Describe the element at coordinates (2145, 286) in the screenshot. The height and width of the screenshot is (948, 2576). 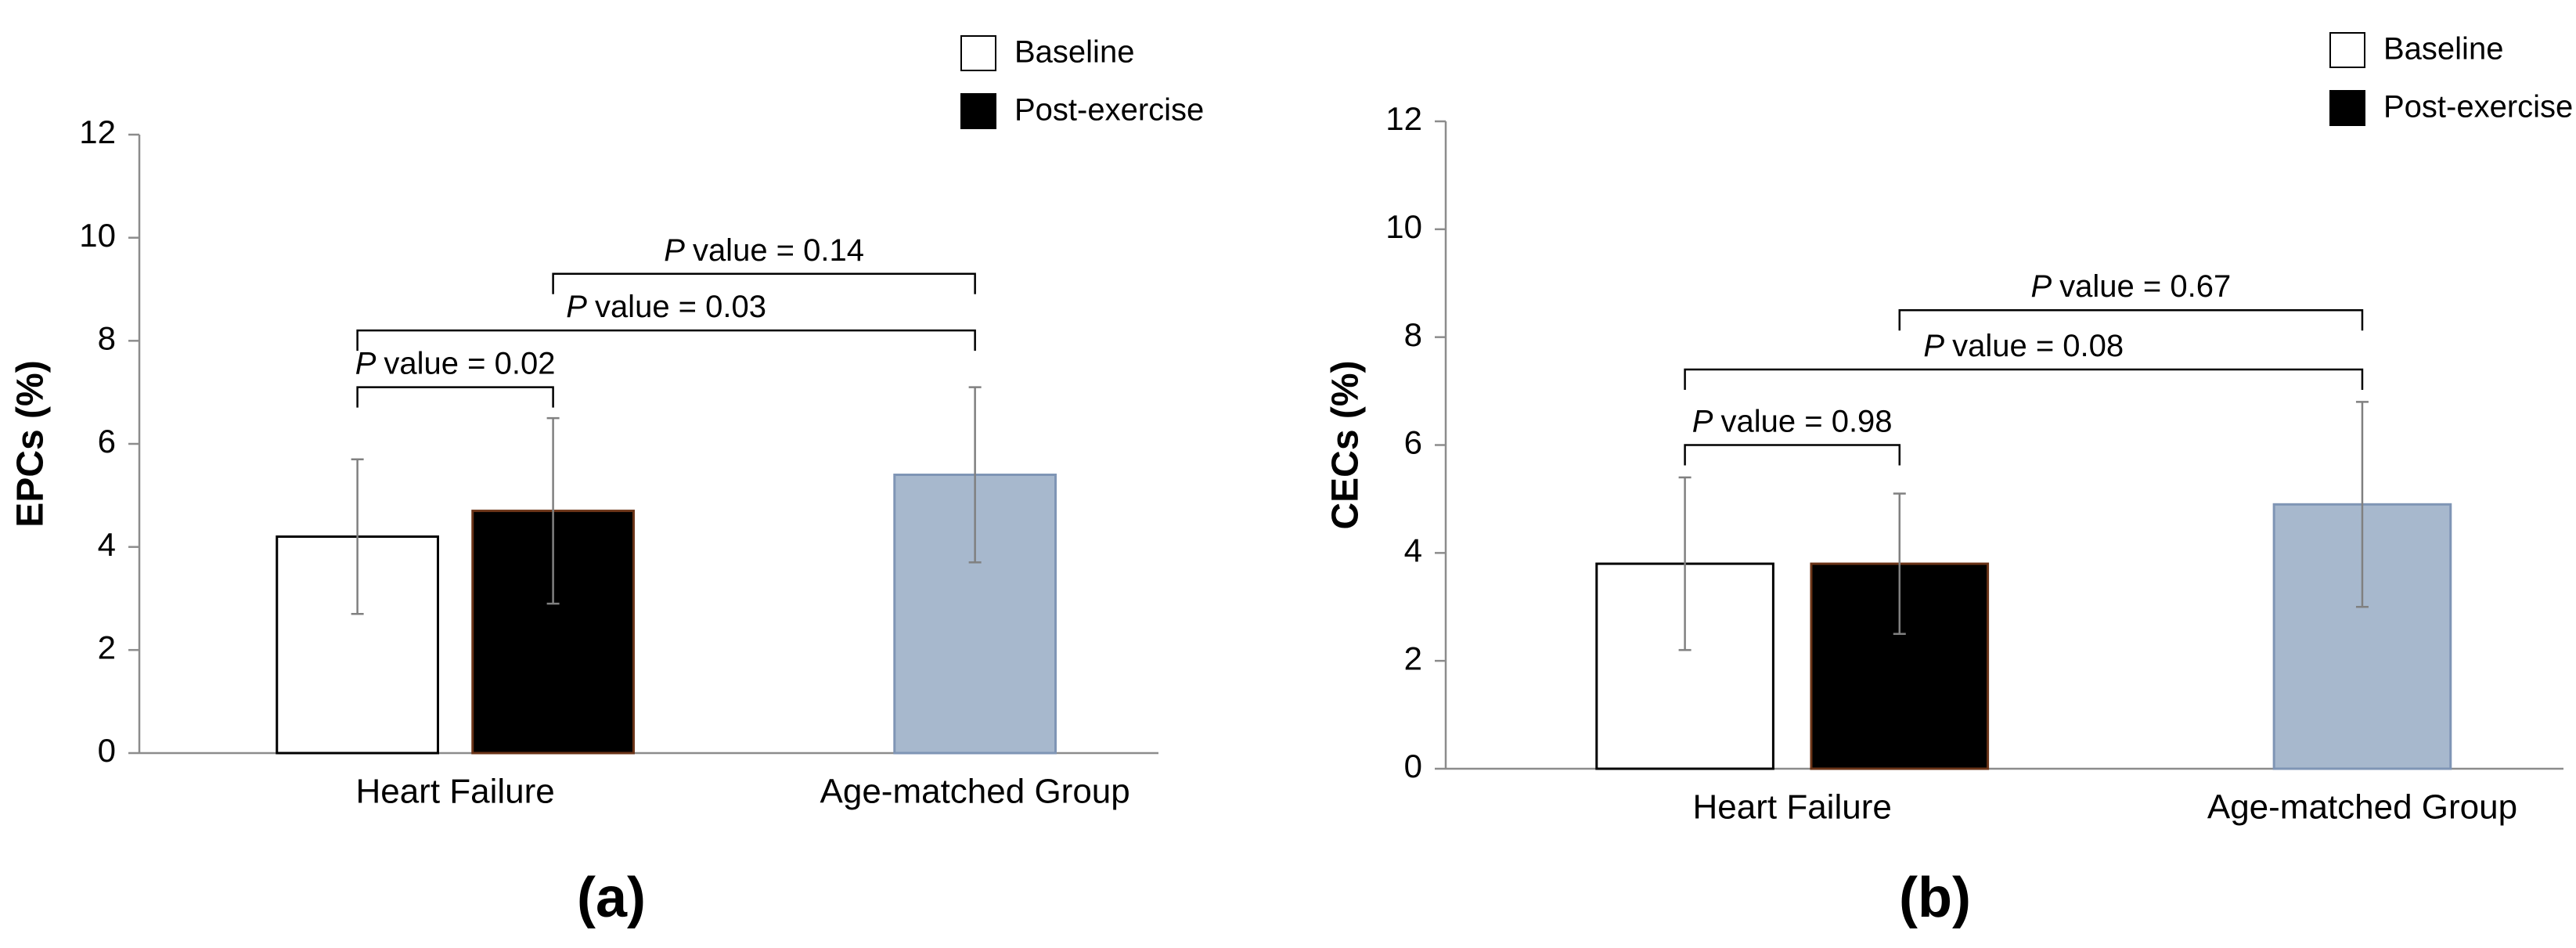
I see `p-text: value = 0.67` at that location.